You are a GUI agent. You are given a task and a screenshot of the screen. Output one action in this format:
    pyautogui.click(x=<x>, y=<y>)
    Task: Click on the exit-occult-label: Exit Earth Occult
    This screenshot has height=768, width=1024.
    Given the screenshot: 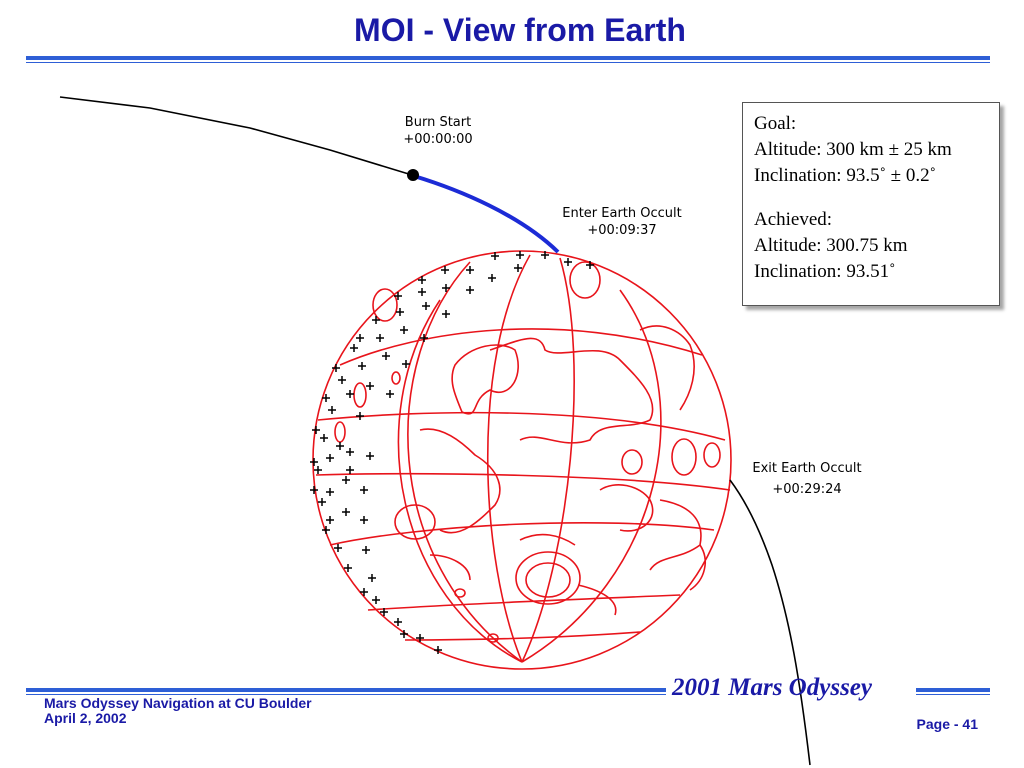 What is the action you would take?
    pyautogui.click(x=806, y=468)
    